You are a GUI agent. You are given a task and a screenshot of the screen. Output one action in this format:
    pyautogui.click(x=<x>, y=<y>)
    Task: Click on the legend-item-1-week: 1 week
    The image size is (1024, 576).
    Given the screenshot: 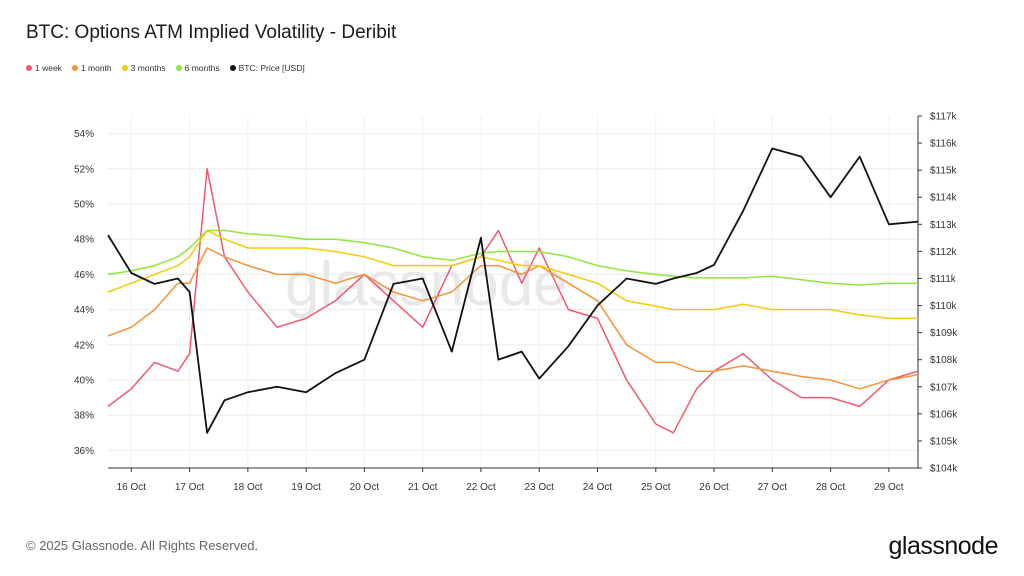 What is the action you would take?
    pyautogui.click(x=44, y=68)
    